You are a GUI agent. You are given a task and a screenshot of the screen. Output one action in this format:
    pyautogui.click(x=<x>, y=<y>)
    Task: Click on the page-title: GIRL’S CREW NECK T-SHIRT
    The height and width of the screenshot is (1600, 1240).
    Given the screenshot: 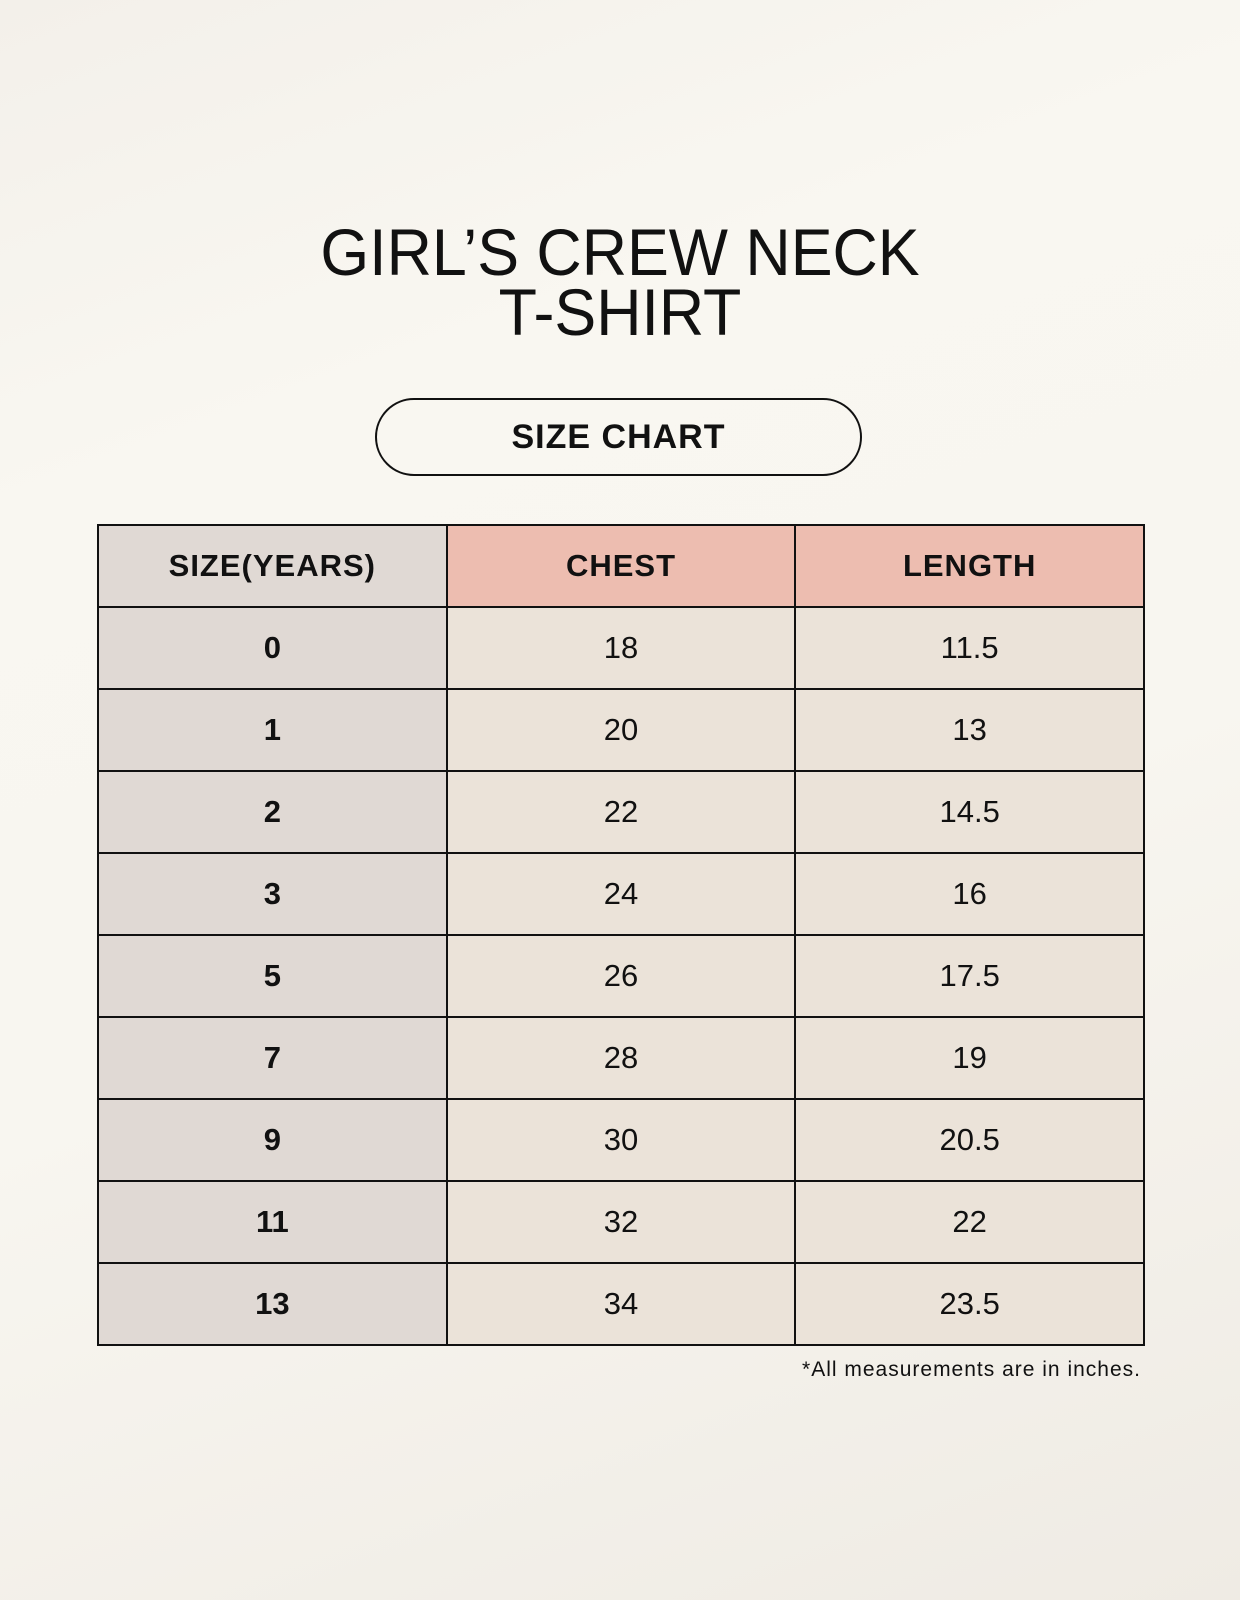 What is the action you would take?
    pyautogui.click(x=620, y=282)
    